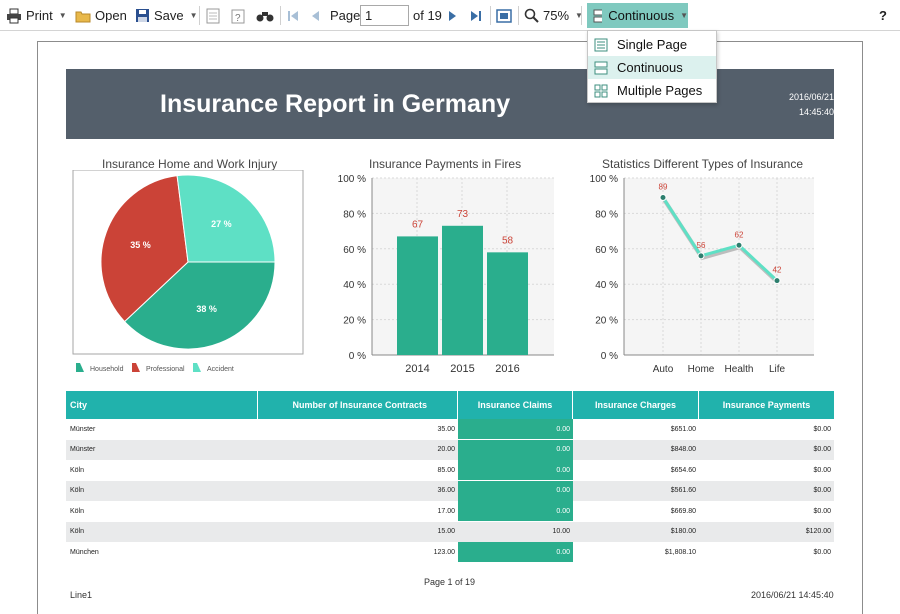 The width and height of the screenshot is (900, 614). Describe the element at coordinates (446, 511) in the screenshot. I see `cell-contracts: 17.00` at that location.